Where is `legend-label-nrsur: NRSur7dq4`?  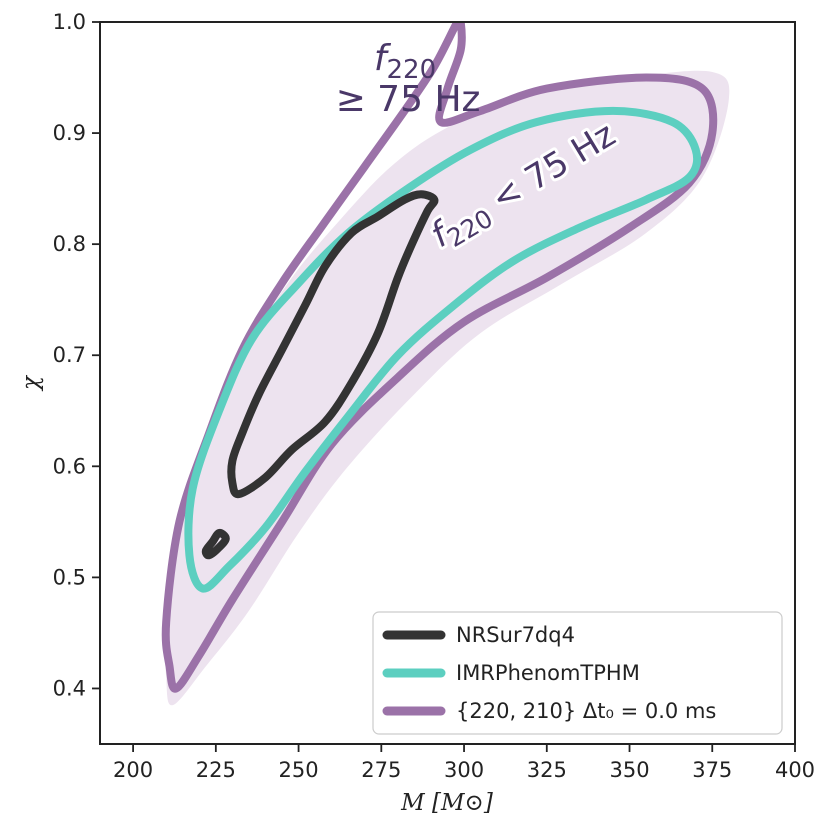 legend-label-nrsur: NRSur7dq4 is located at coordinates (515, 635).